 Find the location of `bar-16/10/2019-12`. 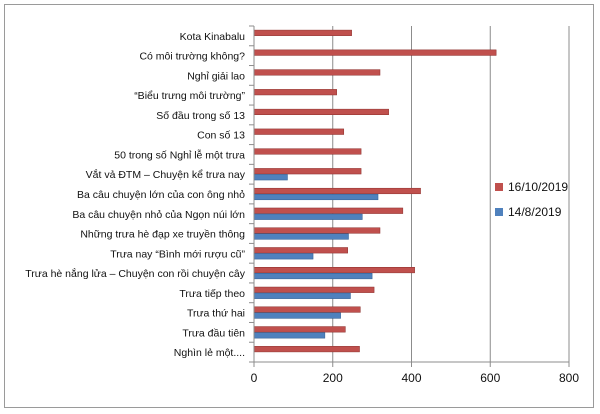

bar-16/10/2019-12 is located at coordinates (334, 270).